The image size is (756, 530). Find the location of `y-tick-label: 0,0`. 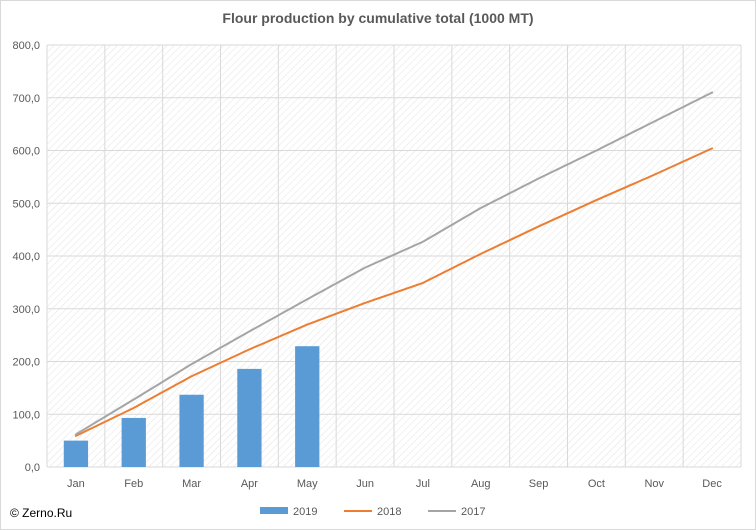

y-tick-label: 0,0 is located at coordinates (32, 468).